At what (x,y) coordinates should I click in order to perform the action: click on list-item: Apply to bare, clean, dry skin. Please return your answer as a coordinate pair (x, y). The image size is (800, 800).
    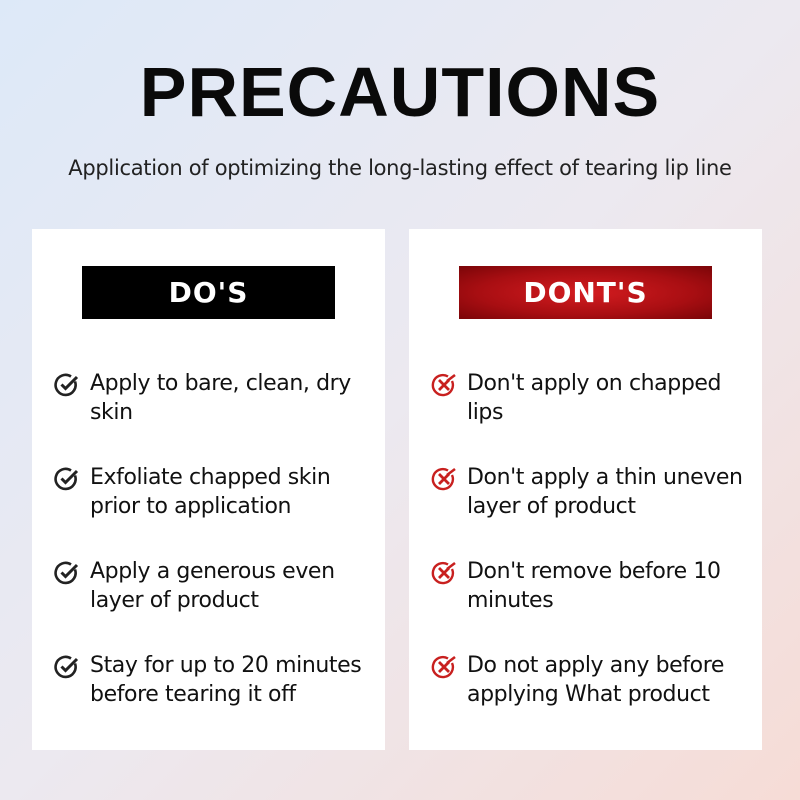
    Looking at the image, I should click on (212, 398).